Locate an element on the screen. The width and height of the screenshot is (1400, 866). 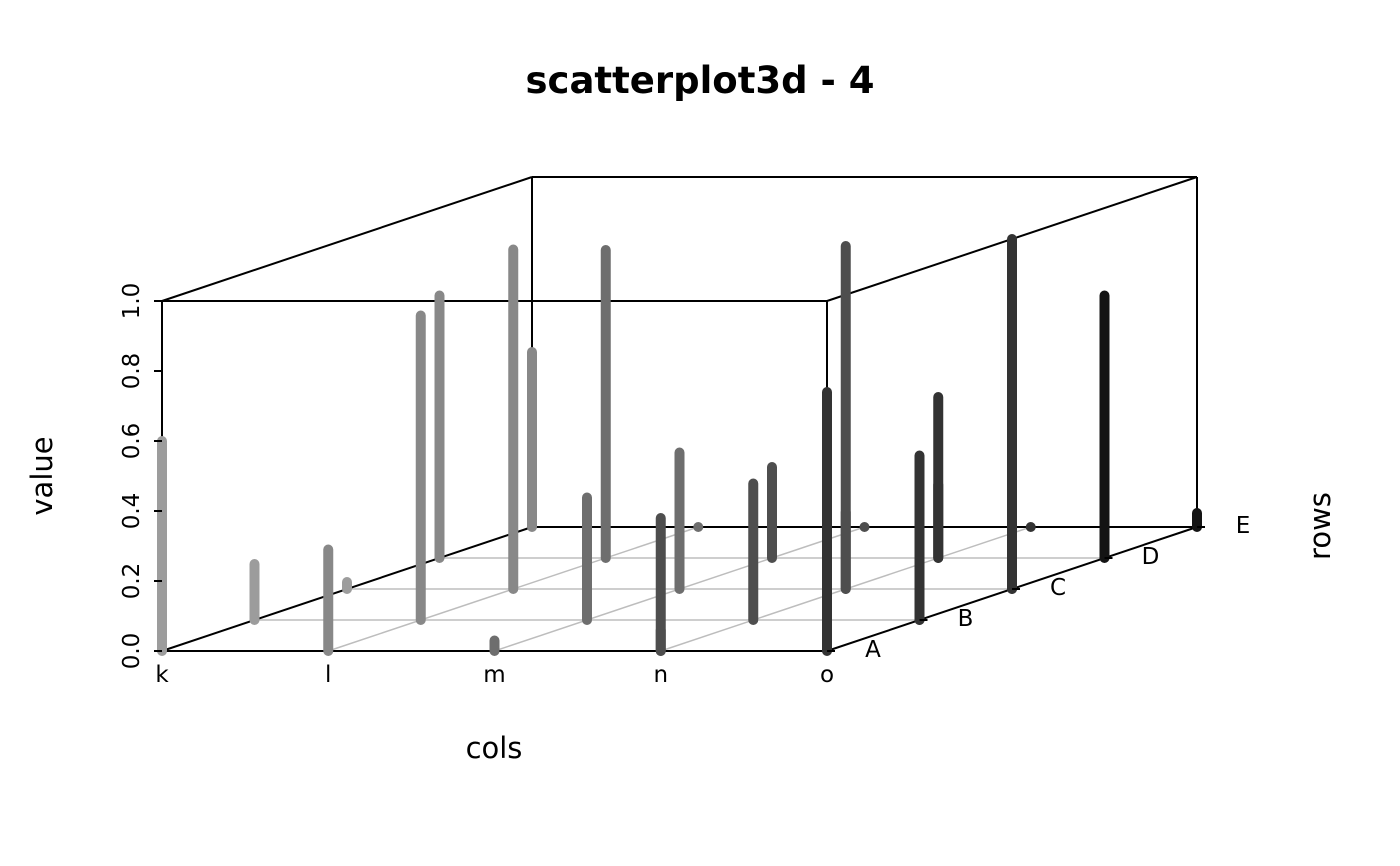
y-tick-label: C is located at coordinates (1058, 588).